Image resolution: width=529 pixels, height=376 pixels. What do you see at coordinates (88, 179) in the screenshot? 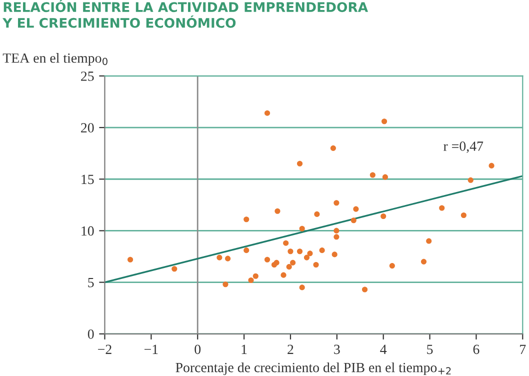
I see `y-tick-label: 15` at bounding box center [88, 179].